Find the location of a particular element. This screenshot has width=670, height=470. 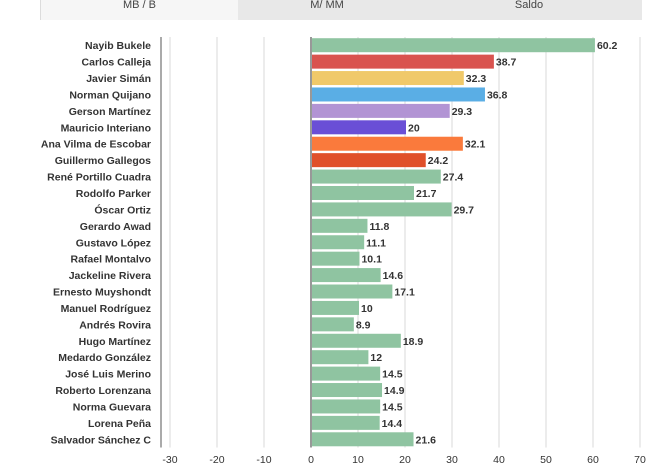

data-label-24: 21.6 is located at coordinates (426, 440).